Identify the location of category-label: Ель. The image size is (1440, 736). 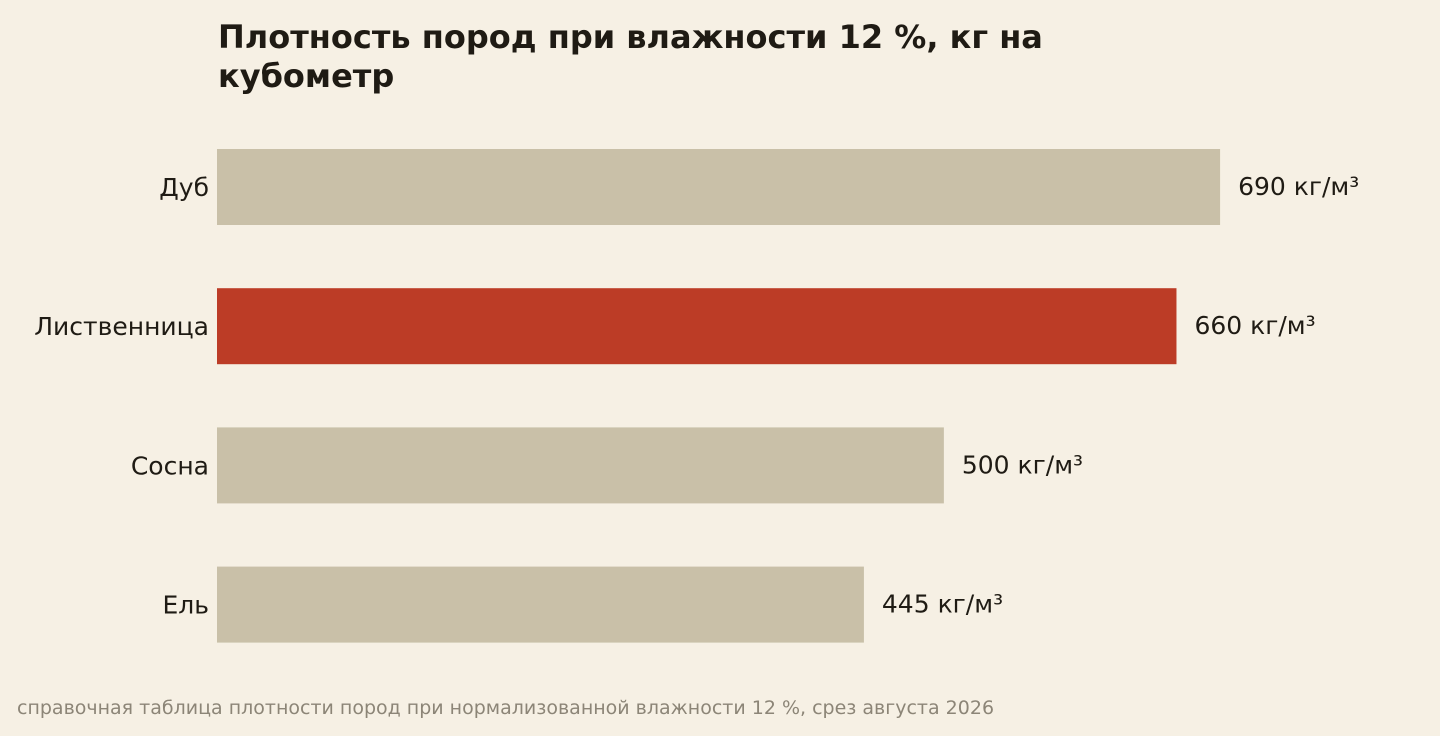
(185, 605).